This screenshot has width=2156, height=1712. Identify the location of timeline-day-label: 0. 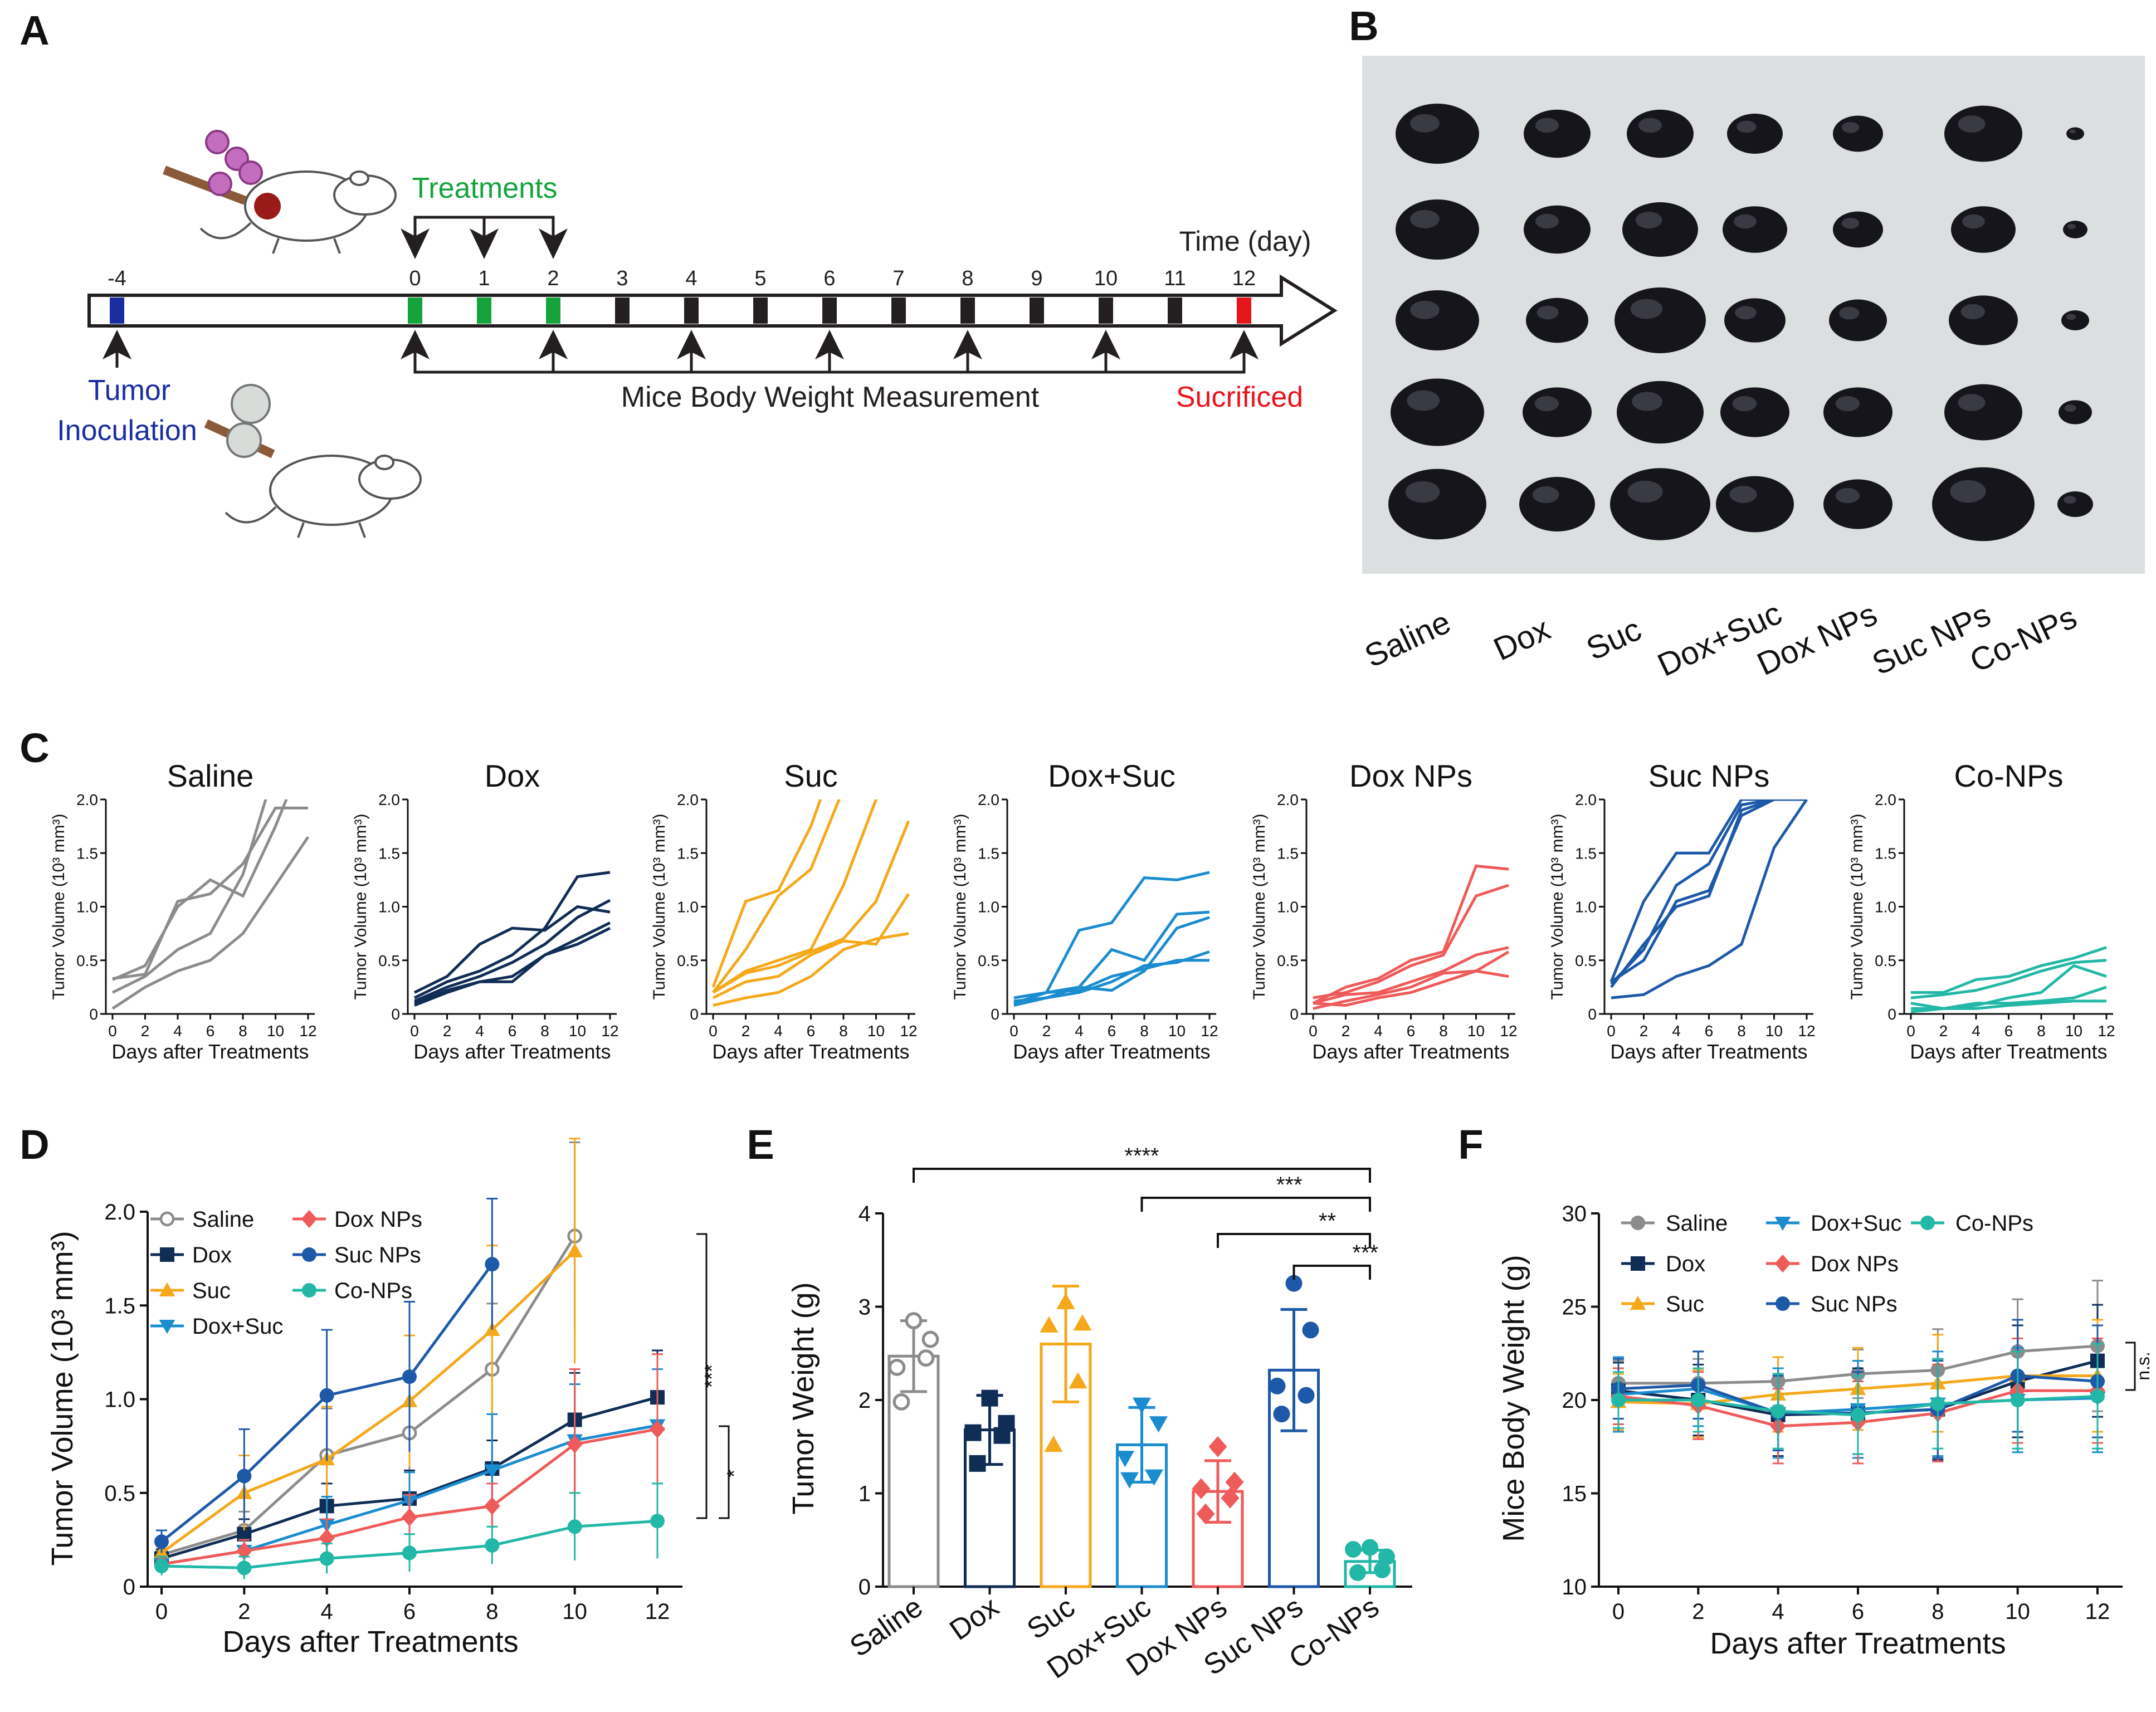
(415, 278).